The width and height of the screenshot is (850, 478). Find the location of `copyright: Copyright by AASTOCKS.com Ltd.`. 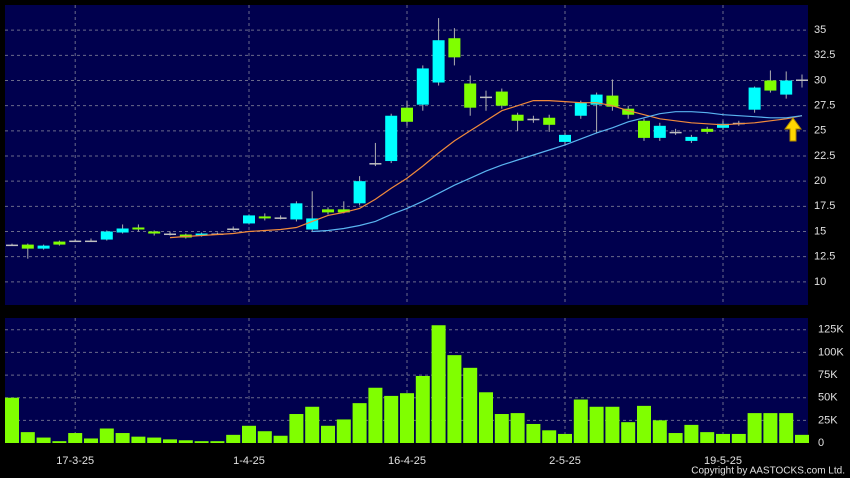

copyright: Copyright by AASTOCKS.com Ltd. is located at coordinates (768, 471).